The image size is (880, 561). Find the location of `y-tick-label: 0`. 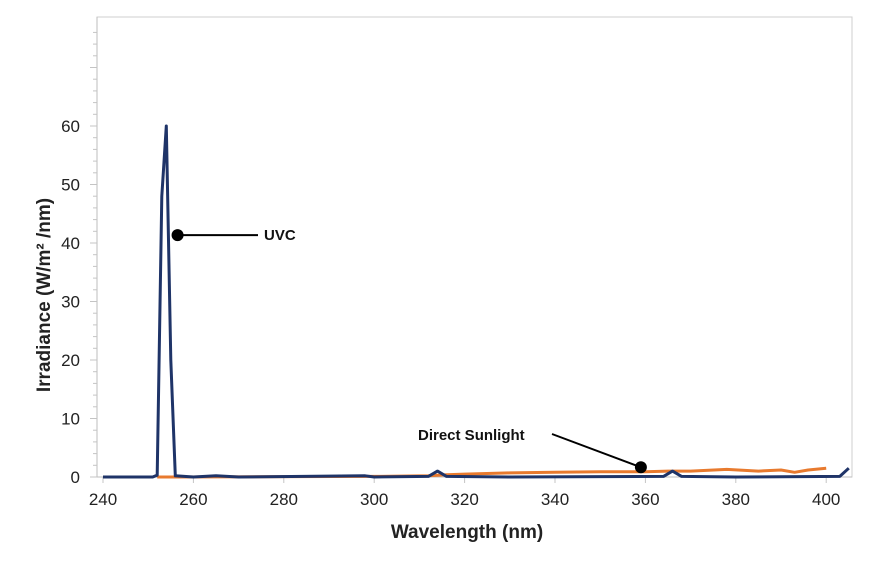

y-tick-label: 0 is located at coordinates (75, 477).